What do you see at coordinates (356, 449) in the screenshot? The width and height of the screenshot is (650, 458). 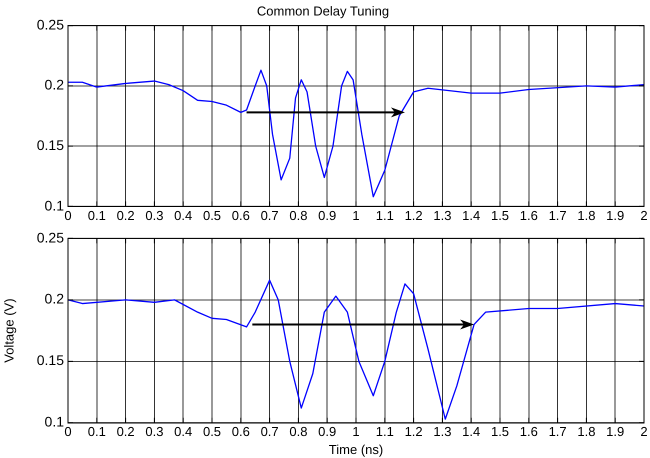 I see `x-axis-title: Time (ns)` at bounding box center [356, 449].